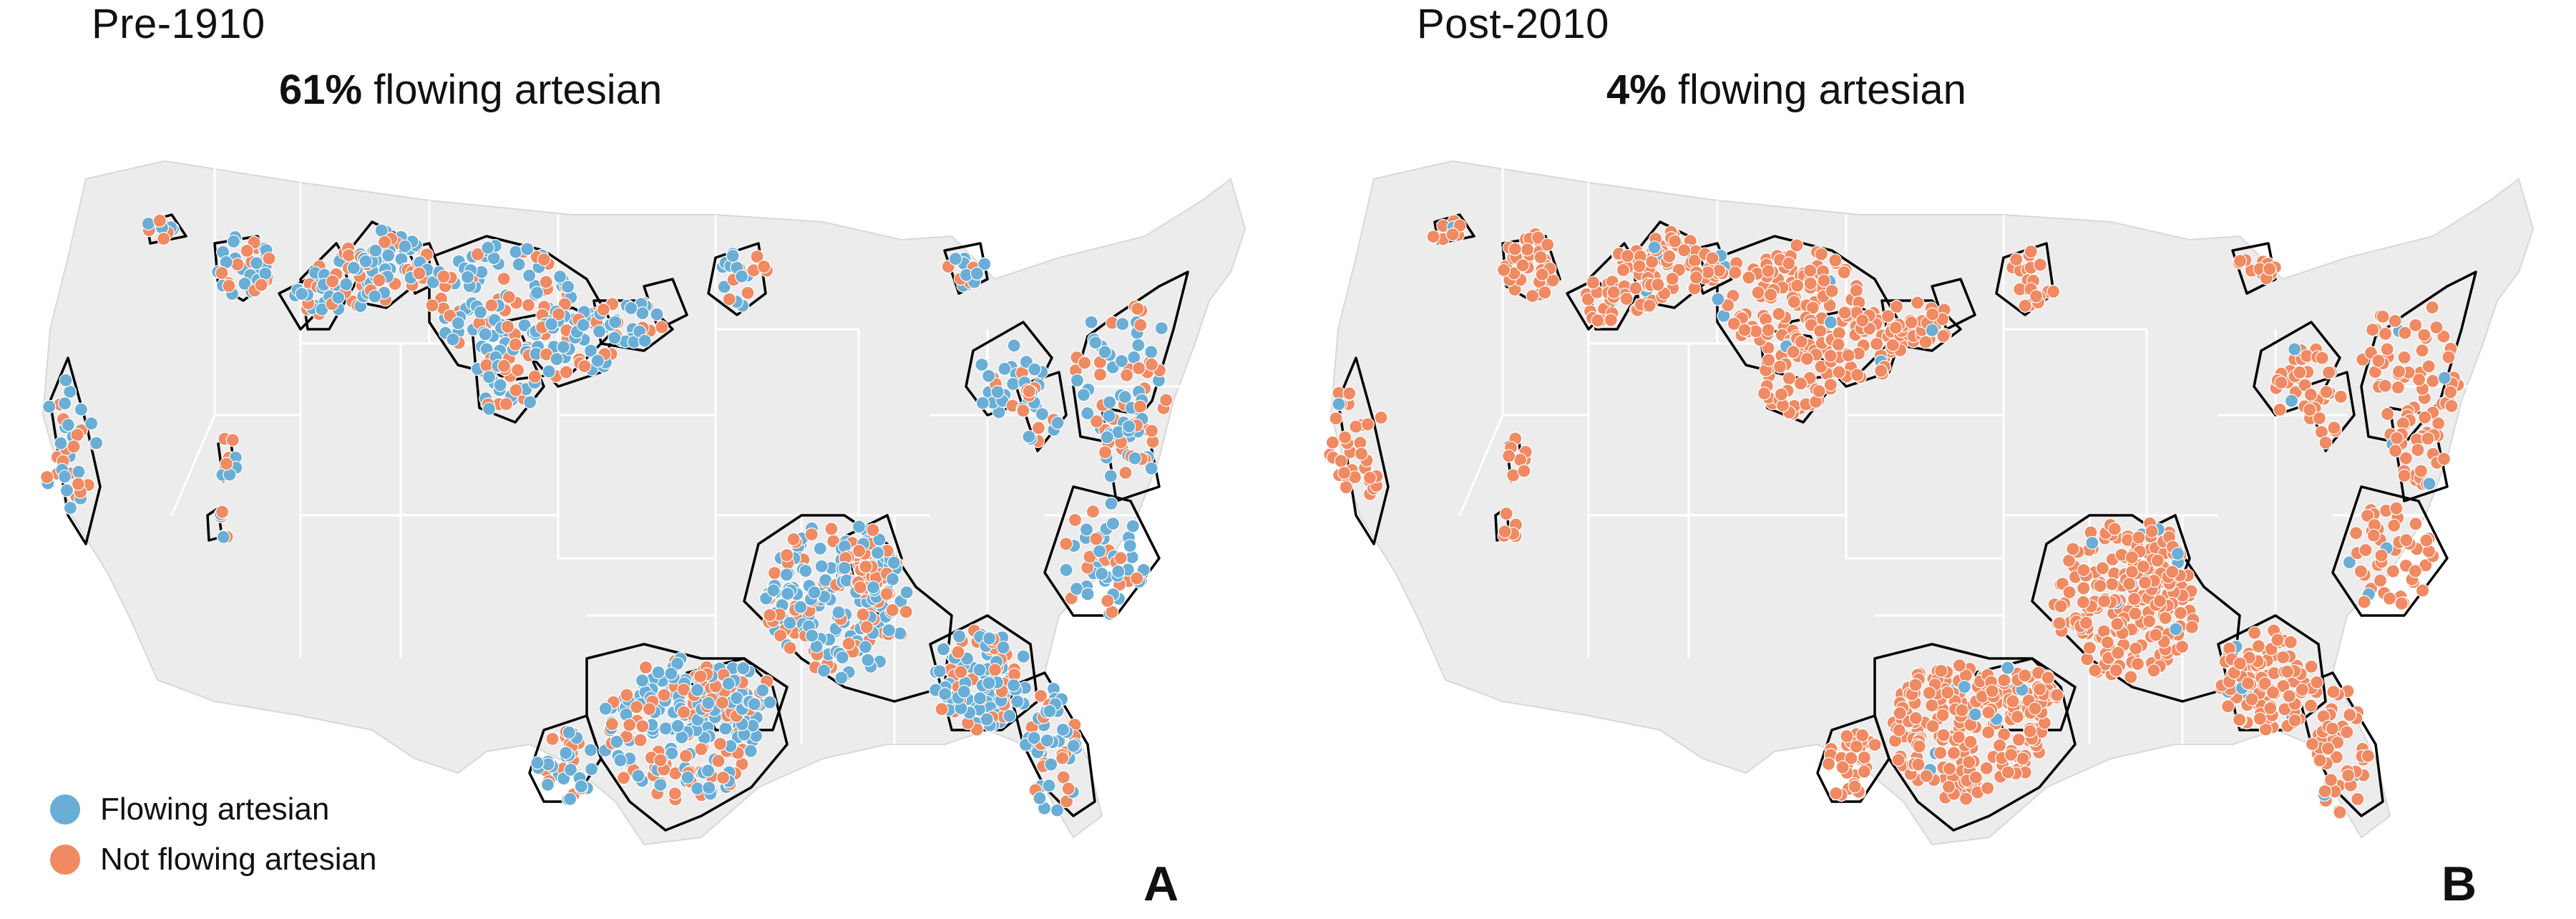 This screenshot has width=2576, height=919. Describe the element at coordinates (178, 24) in the screenshot. I see `panel-era-label: Pre-1910` at that location.